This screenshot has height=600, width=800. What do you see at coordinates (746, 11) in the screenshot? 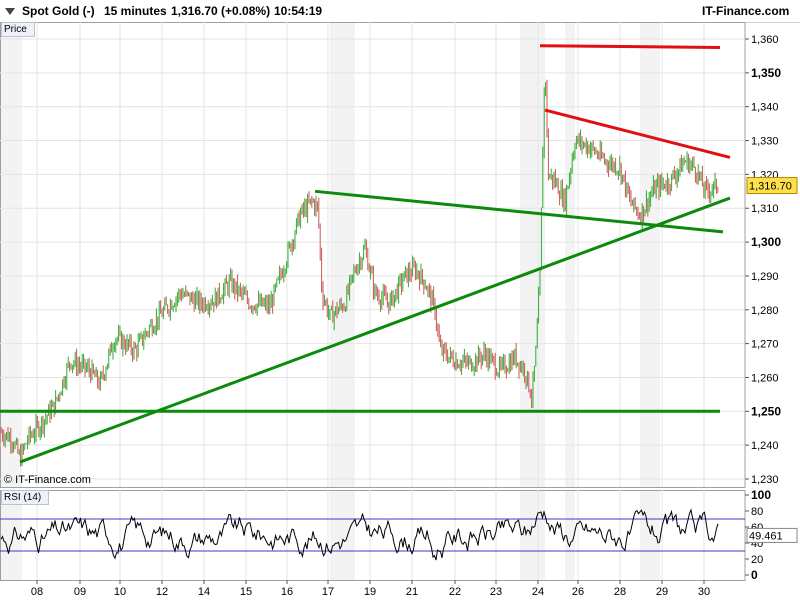
I see `brand-label: IT-Finance.com` at bounding box center [746, 11].